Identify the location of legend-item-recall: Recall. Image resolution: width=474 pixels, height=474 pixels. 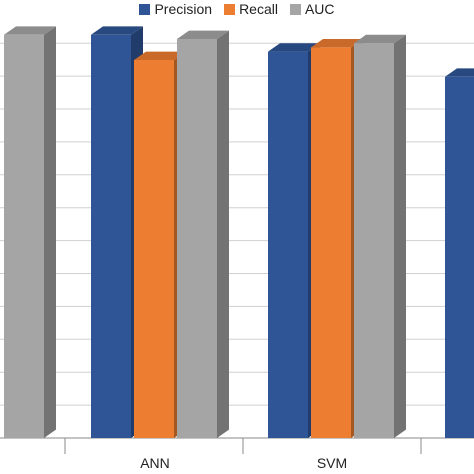
(251, 9).